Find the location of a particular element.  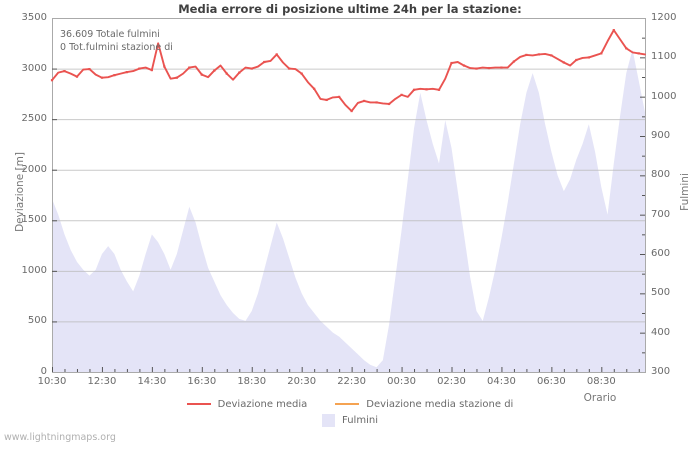

y-axis-right-tick-label: 400 is located at coordinates (661, 332).